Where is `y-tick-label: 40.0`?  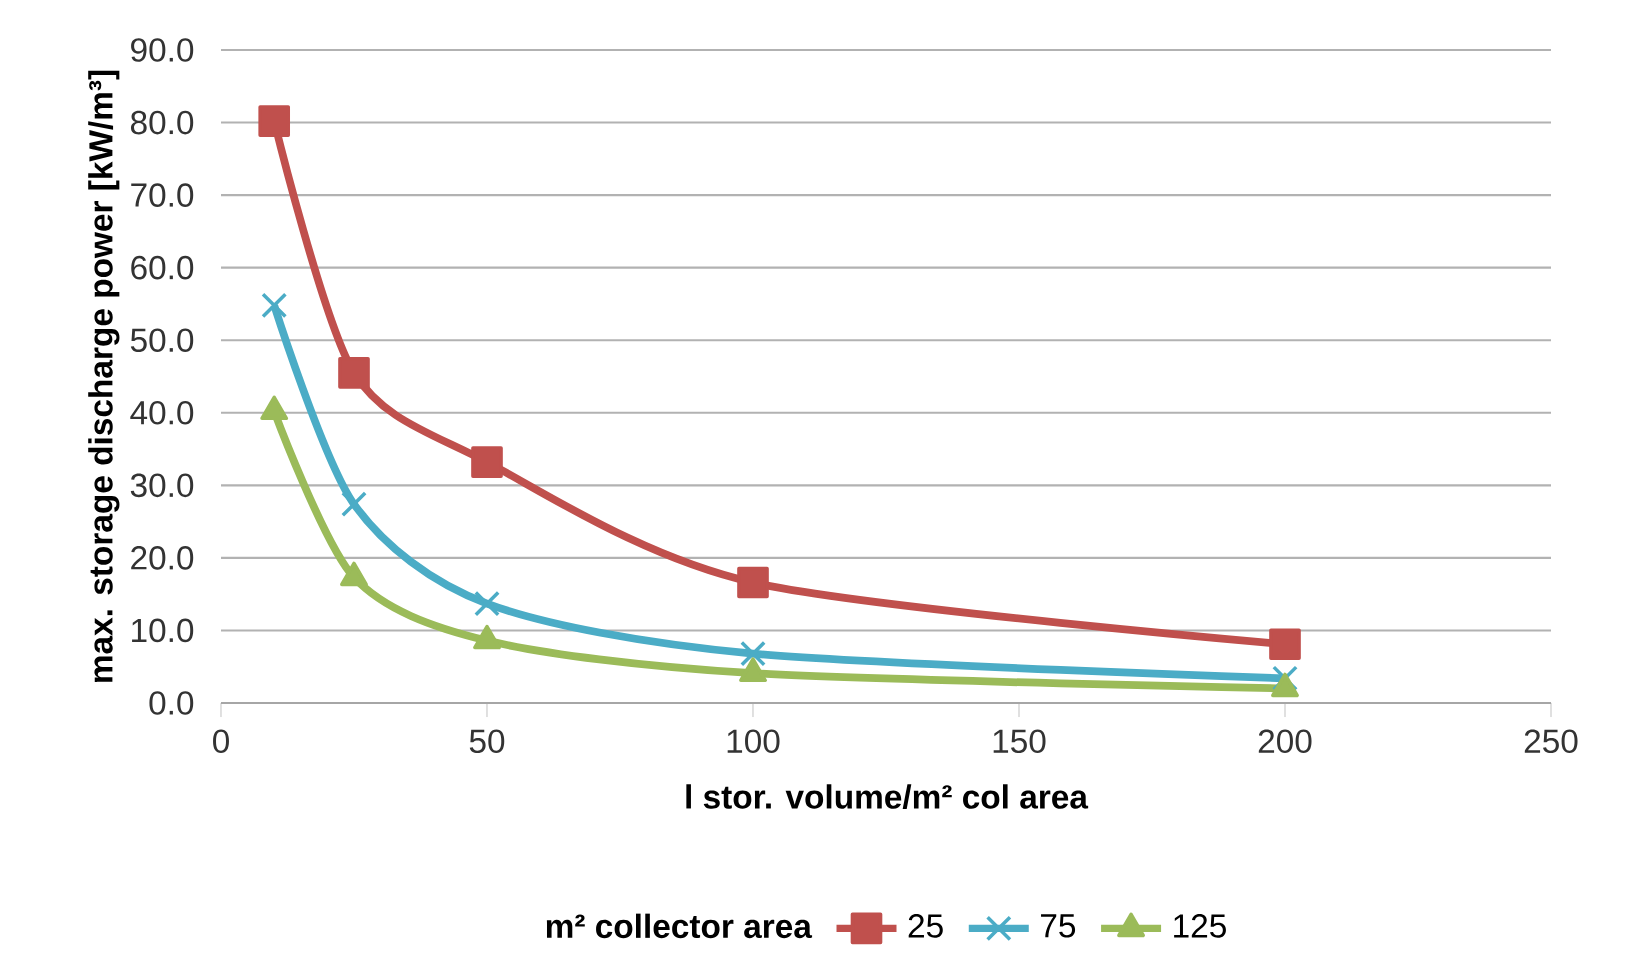
y-tick-label: 40.0 is located at coordinates (162, 412).